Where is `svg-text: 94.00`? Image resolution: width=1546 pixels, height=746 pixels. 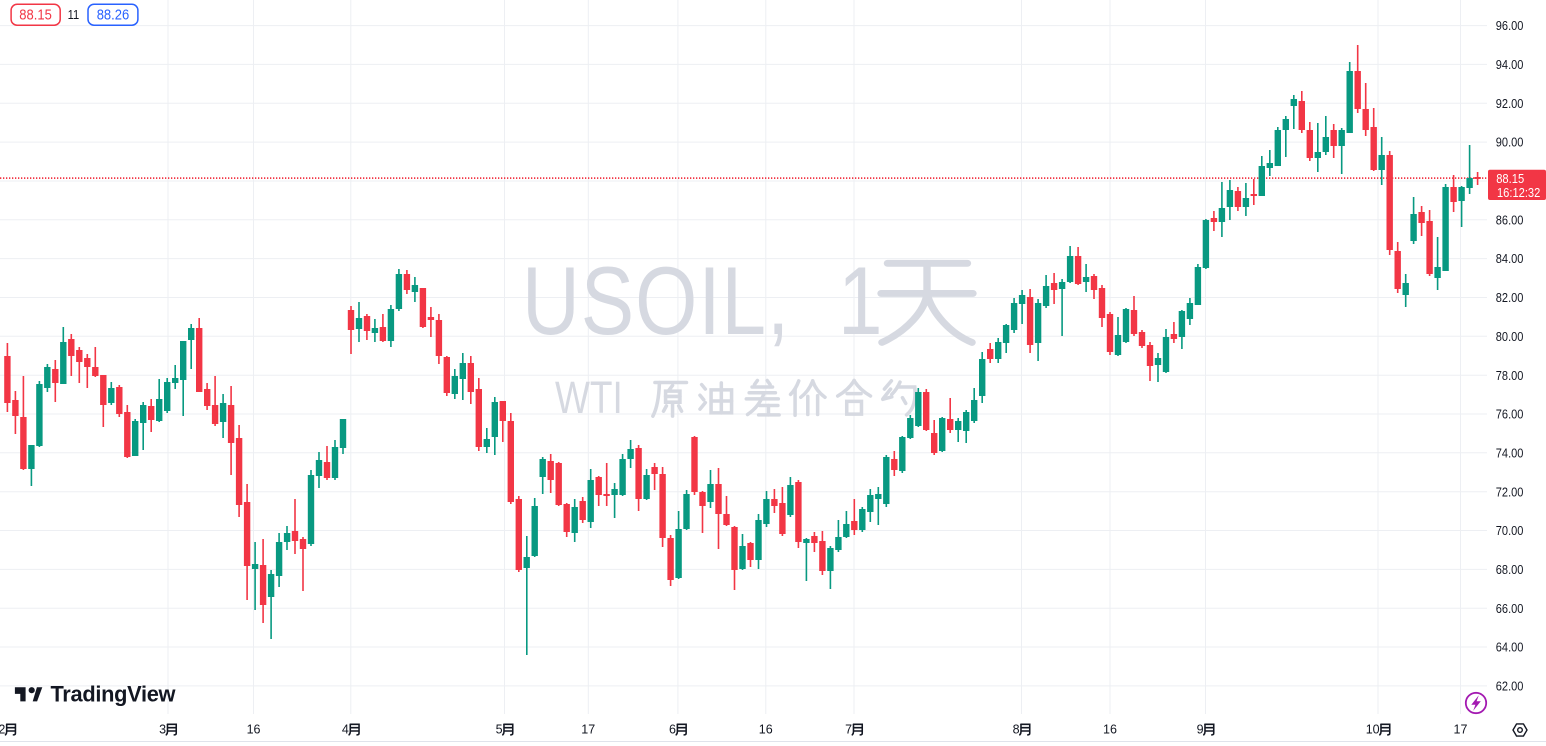
svg-text: 94.00 is located at coordinates (1510, 65).